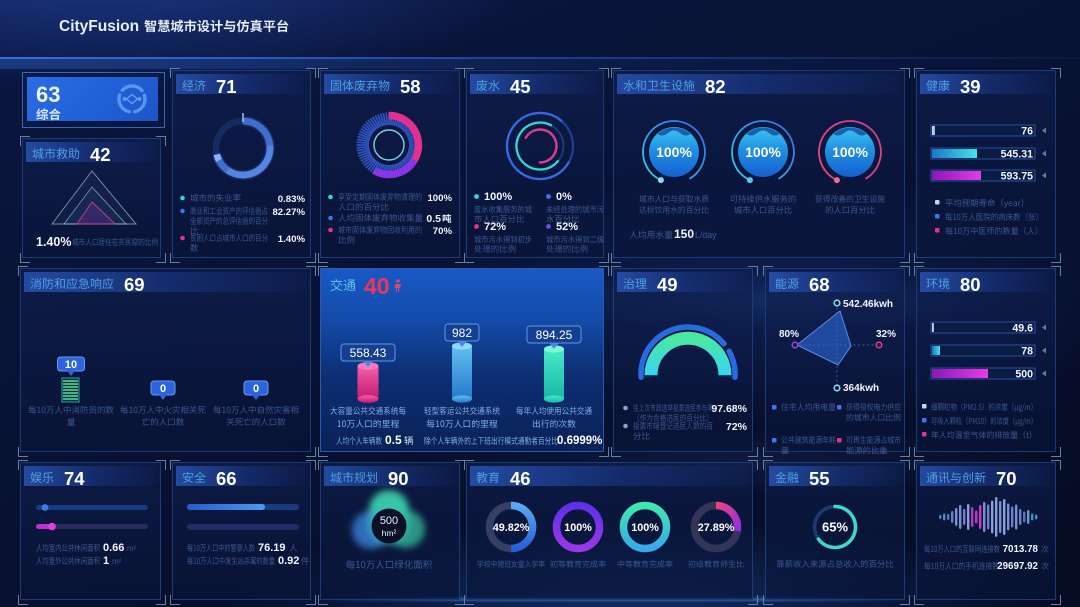 Image resolution: width=1080 pixels, height=607 pixels. Describe the element at coordinates (443, 231) in the screenshot. I see `svg-text: 70%` at that location.